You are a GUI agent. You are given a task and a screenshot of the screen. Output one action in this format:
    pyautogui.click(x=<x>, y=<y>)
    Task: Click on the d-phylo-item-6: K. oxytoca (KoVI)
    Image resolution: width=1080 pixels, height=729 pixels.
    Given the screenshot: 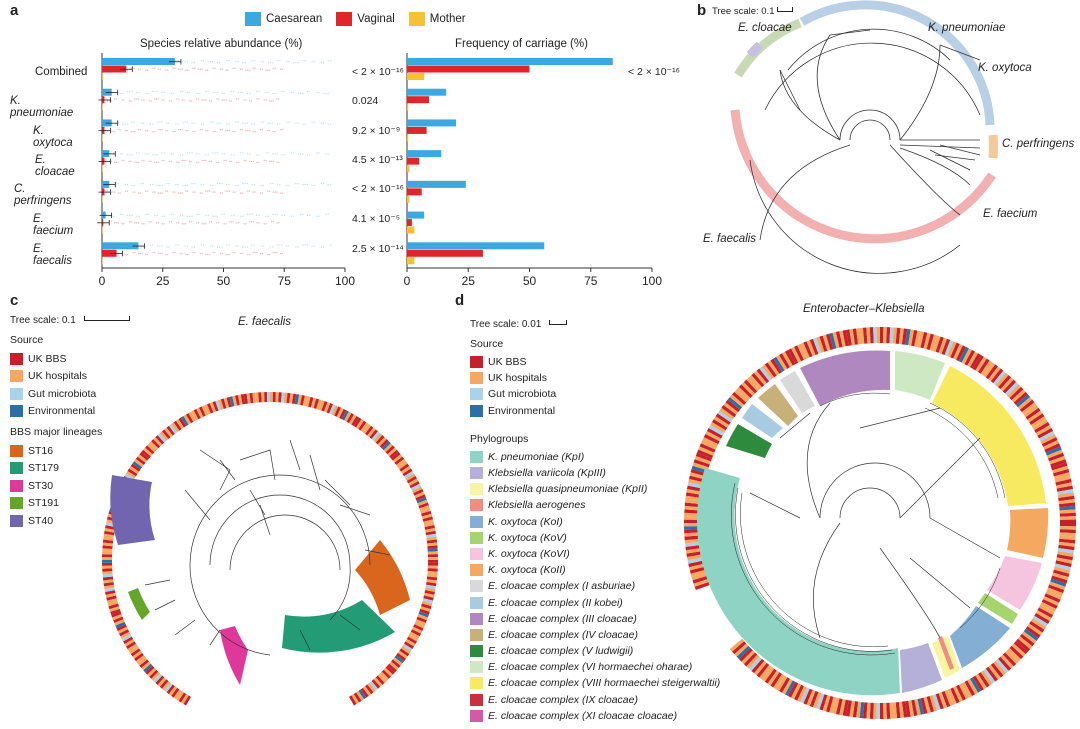 What is the action you would take?
    pyautogui.click(x=595, y=554)
    